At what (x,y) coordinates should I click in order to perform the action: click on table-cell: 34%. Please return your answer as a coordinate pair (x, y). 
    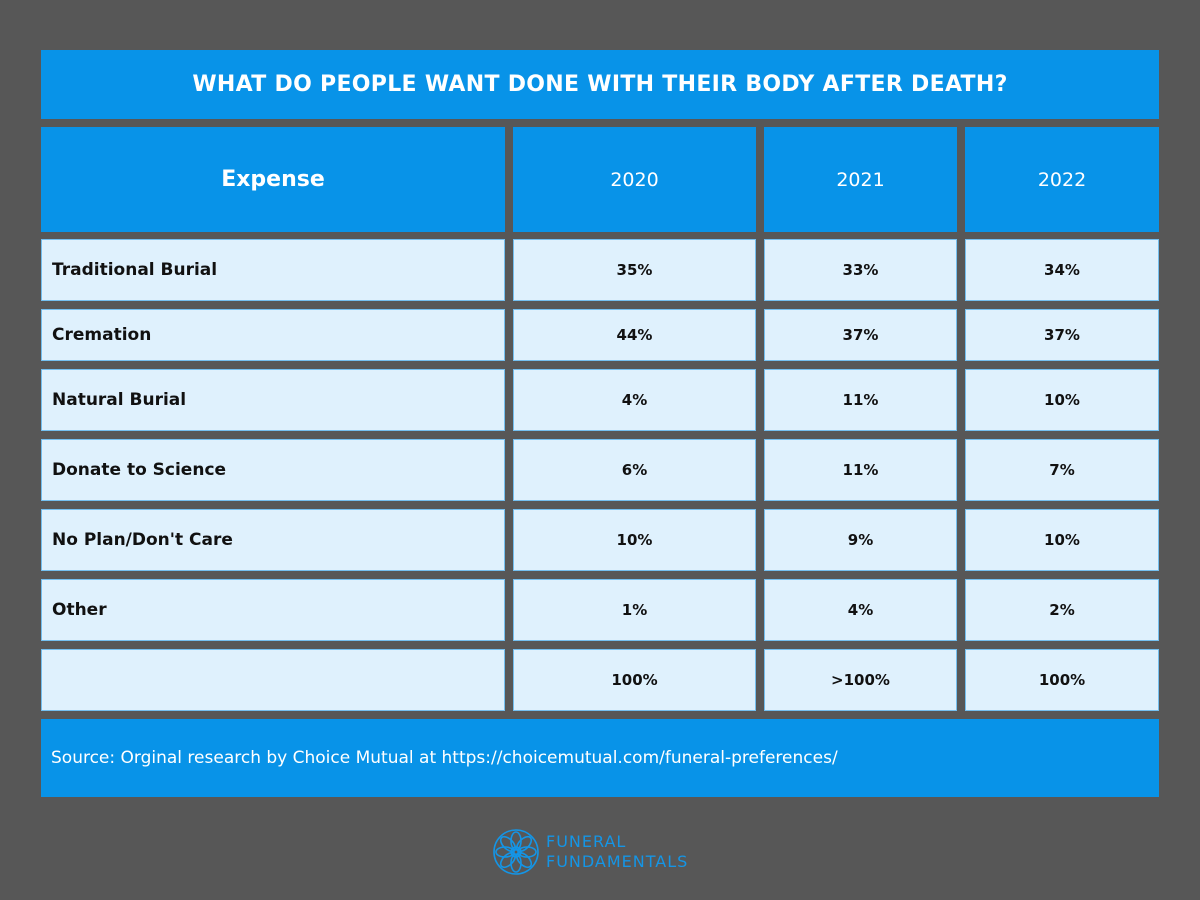
    Looking at the image, I should click on (1062, 270).